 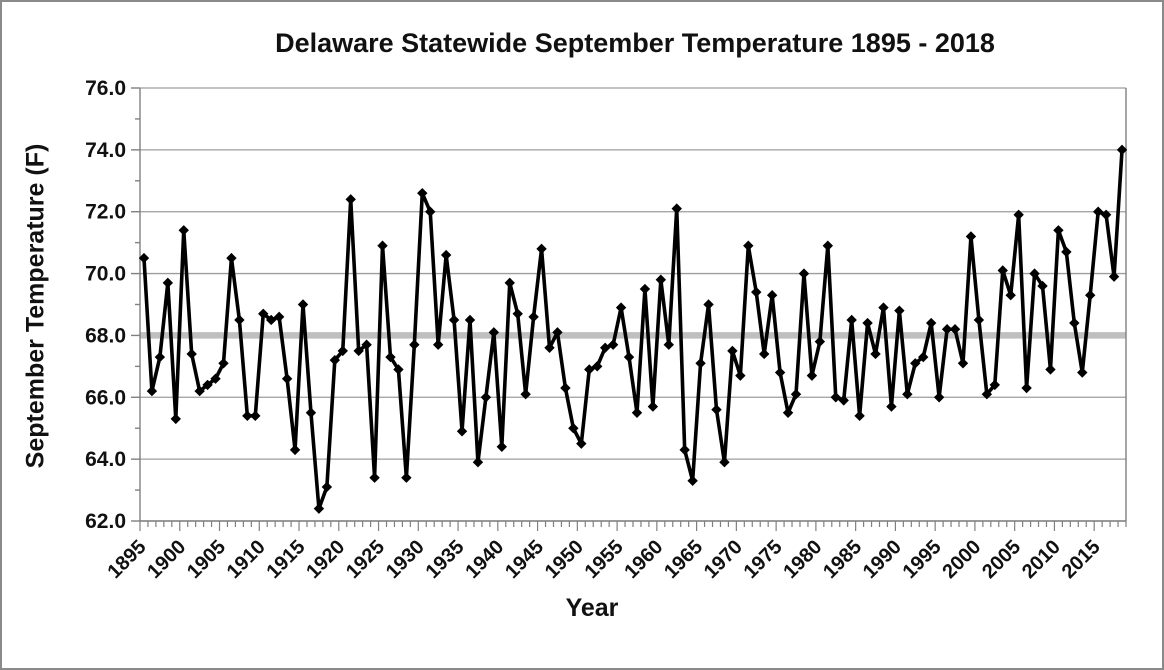 What do you see at coordinates (105, 88) in the screenshot?
I see `y-tick-label: 76.0` at bounding box center [105, 88].